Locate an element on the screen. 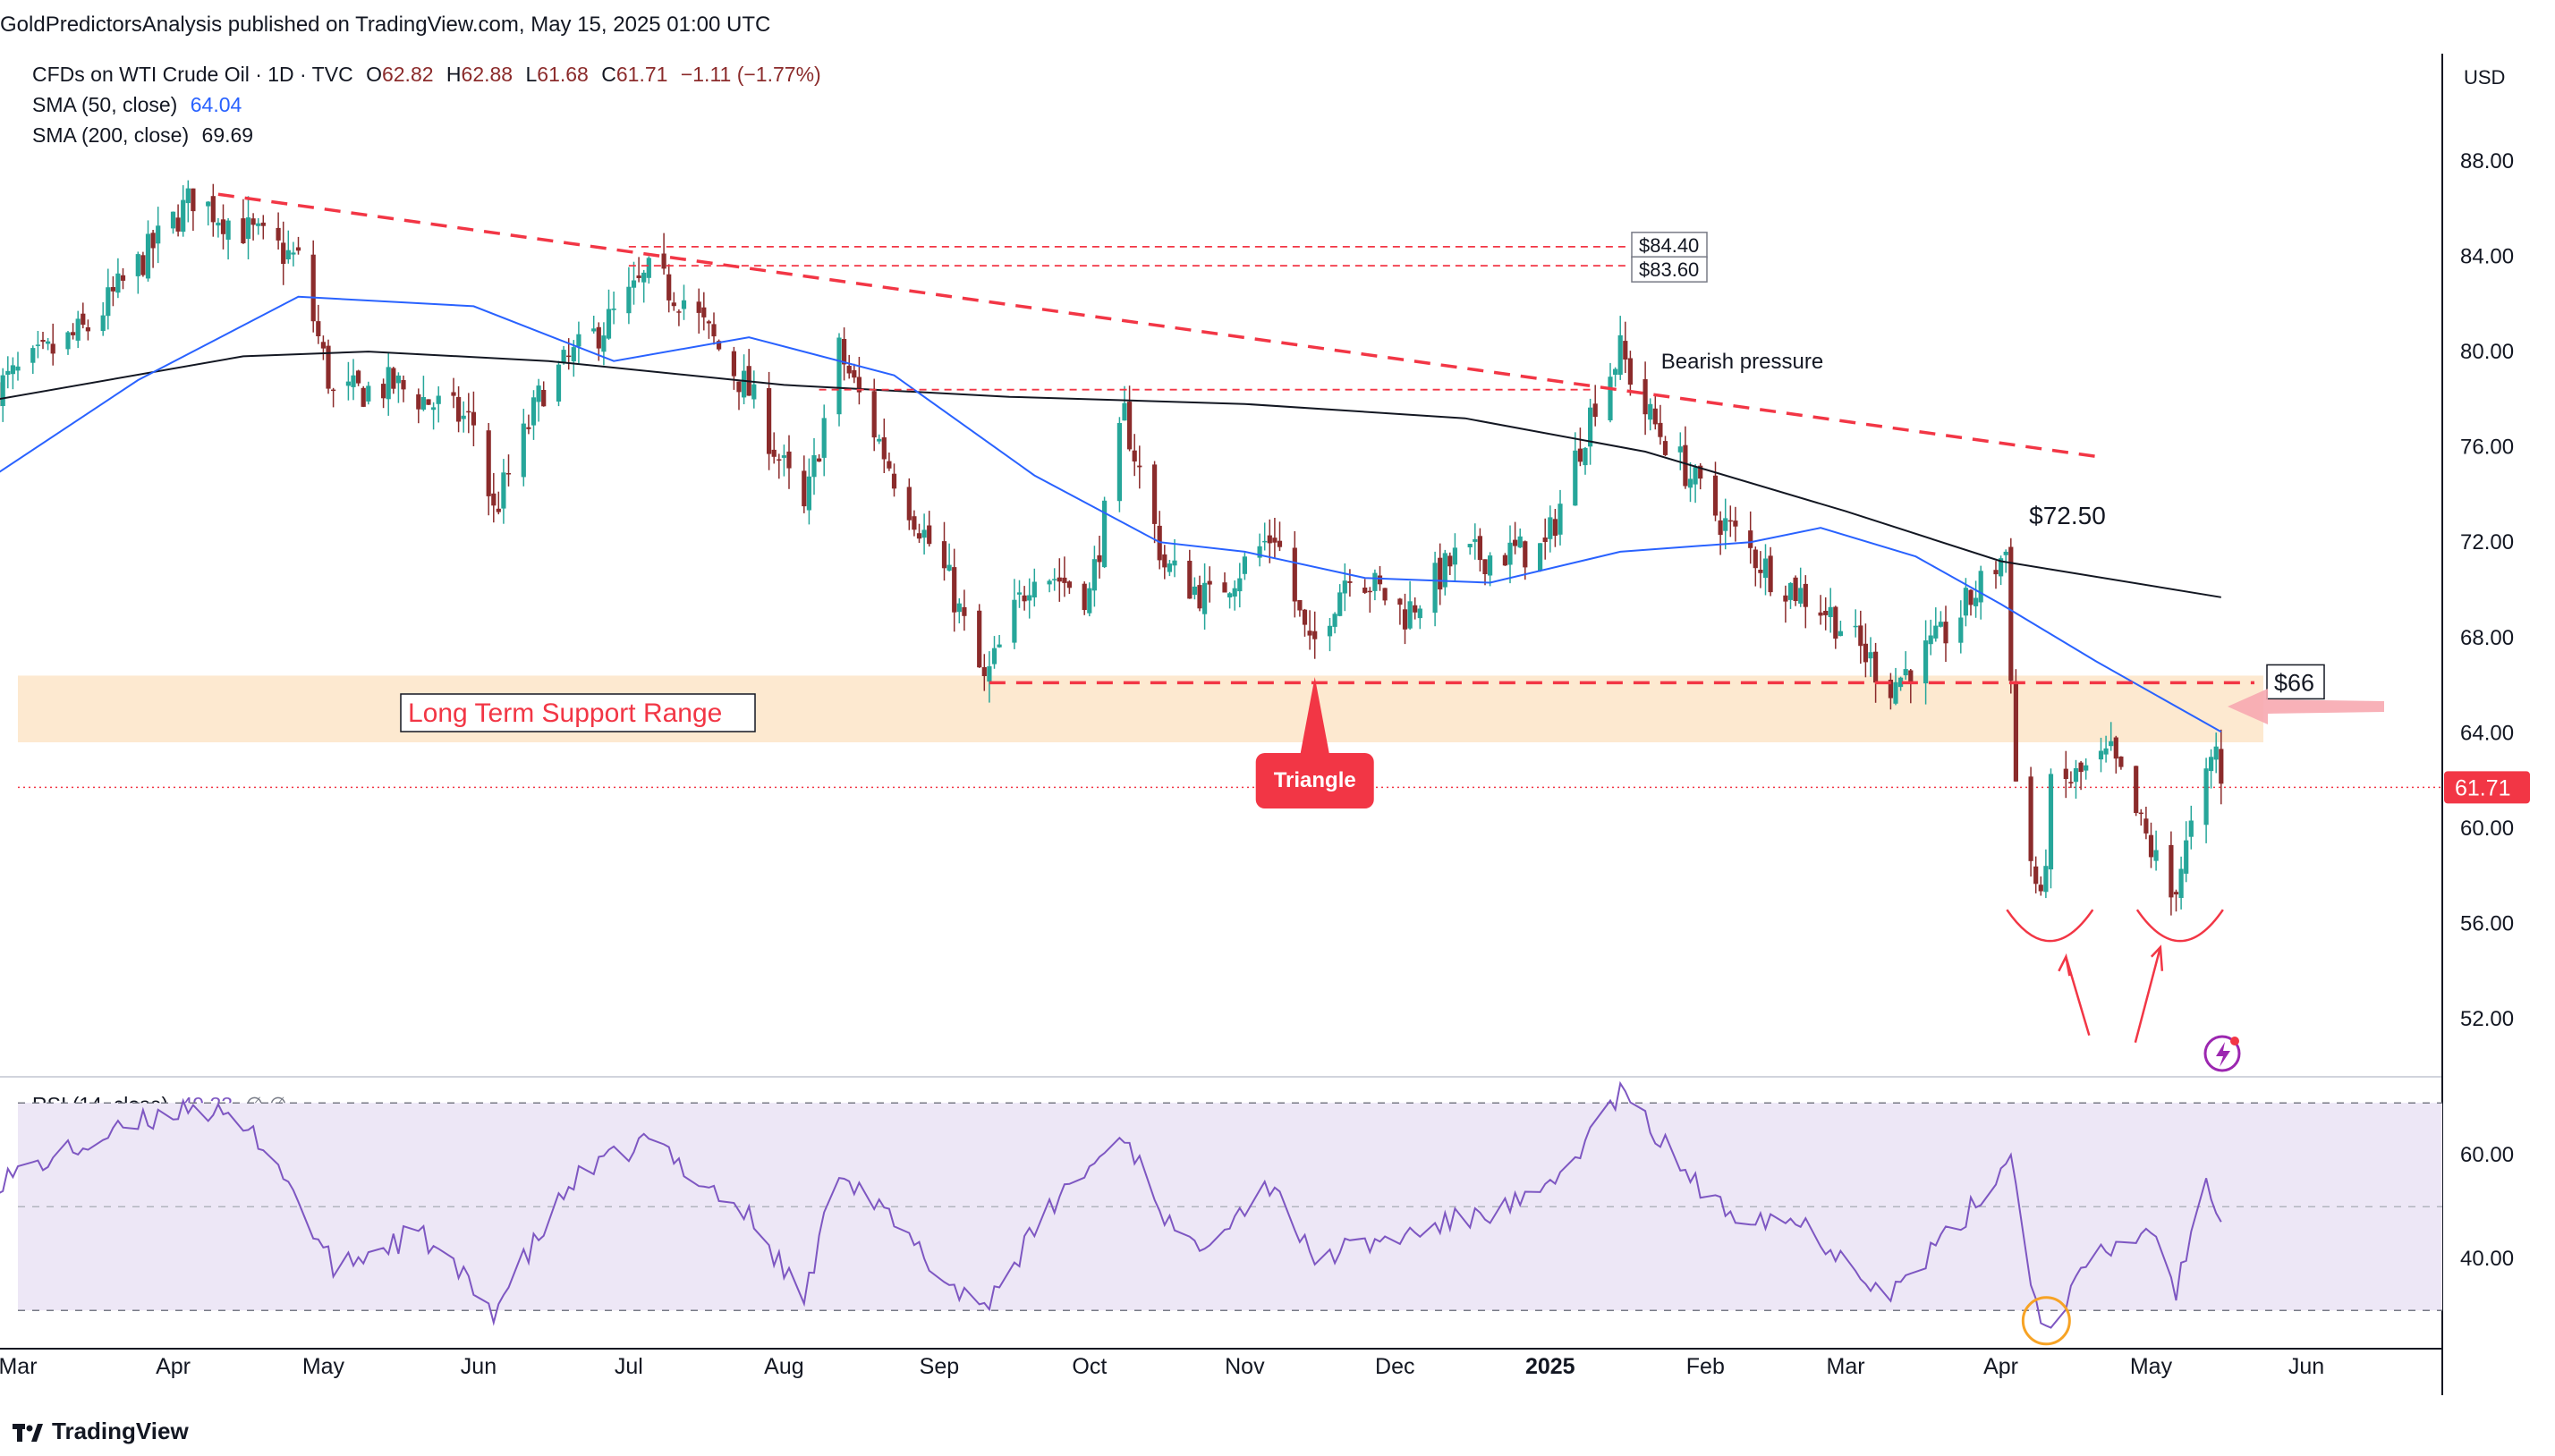 Image resolution: width=2555 pixels, height=1456 pixels. sma50-legend: SMA (50, close) 64.04 is located at coordinates (137, 105).